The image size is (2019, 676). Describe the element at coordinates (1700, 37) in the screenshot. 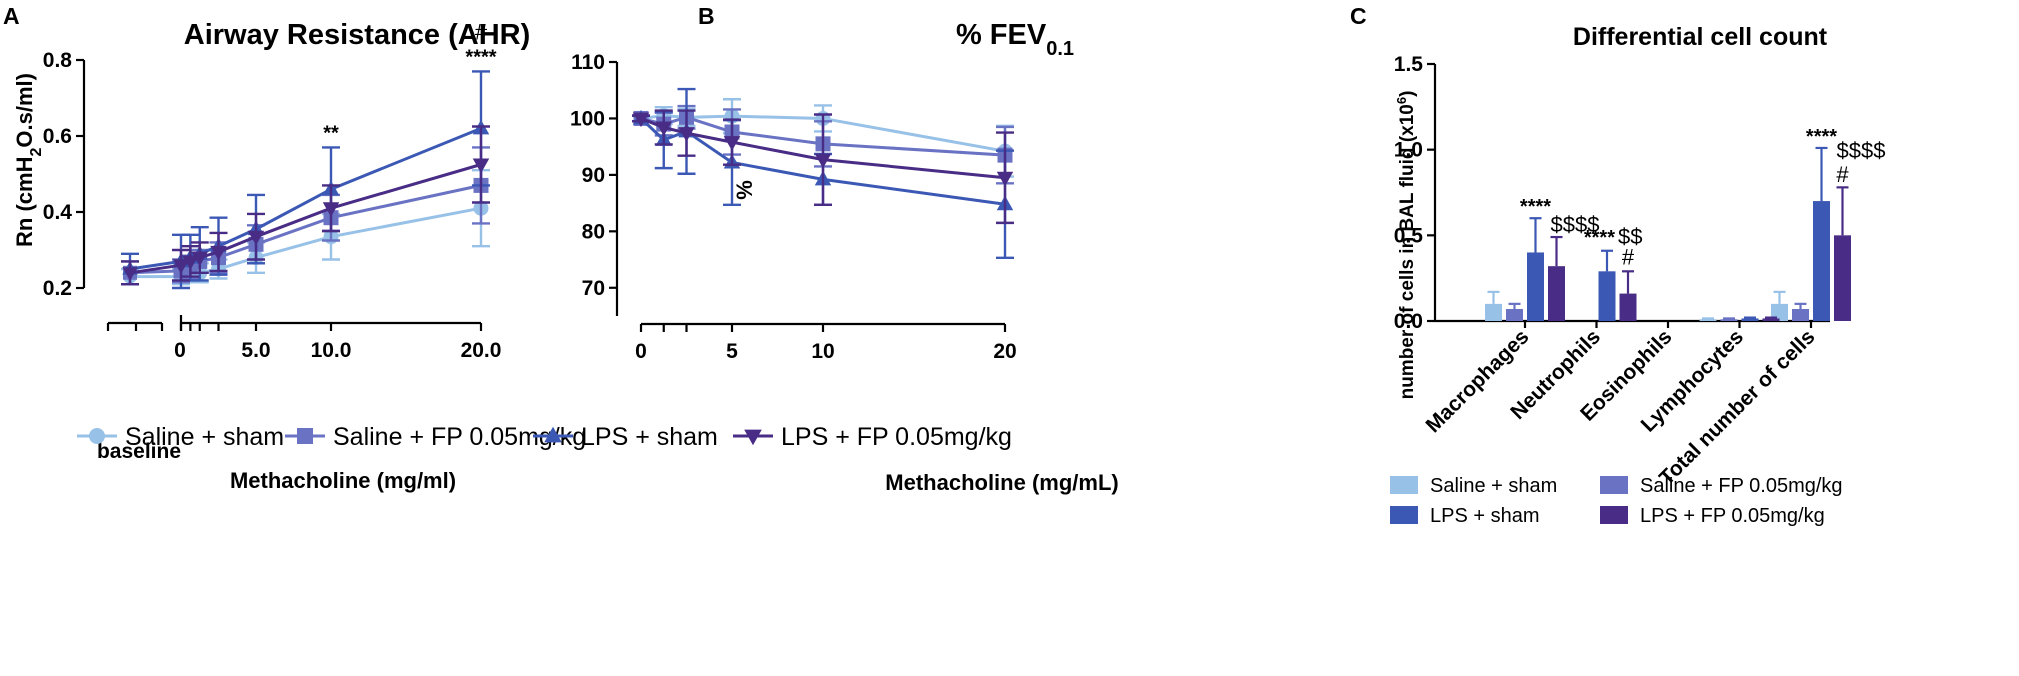

I see `panel-c-title: Differential cell count` at that location.